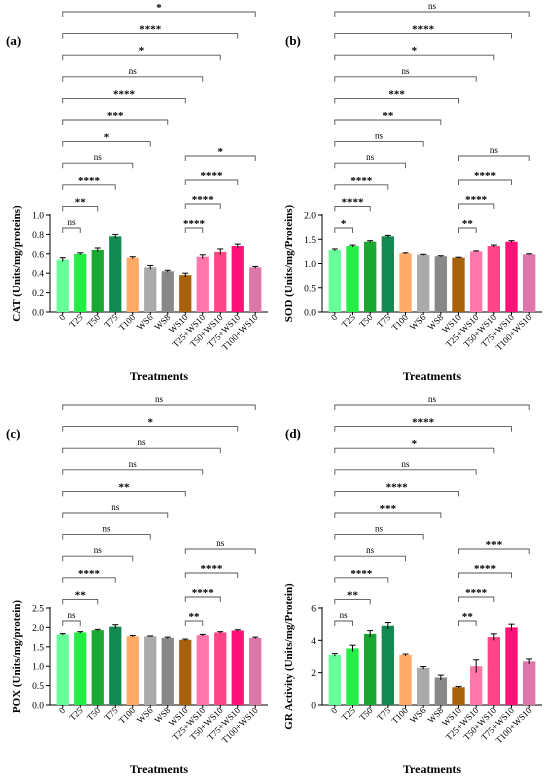  Describe the element at coordinates (38, 687) in the screenshot. I see `y-tick-label: 0.5` at that location.